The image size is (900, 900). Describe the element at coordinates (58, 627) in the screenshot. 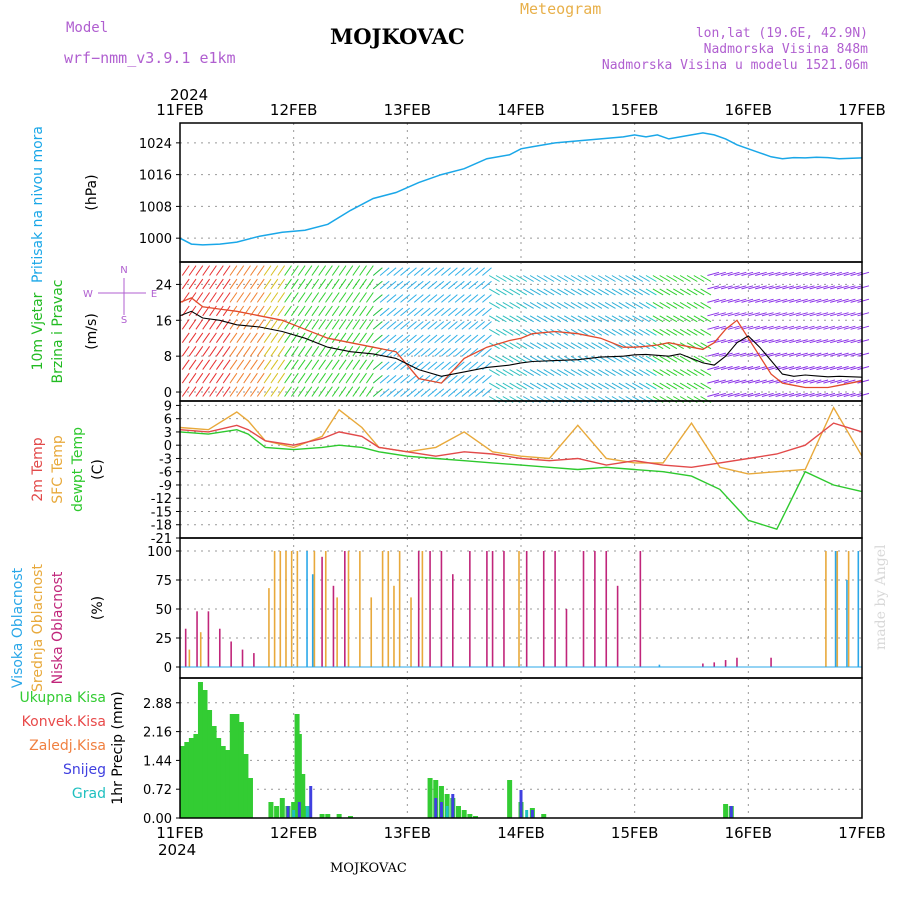

I see `low-cloud-axis-title: Niska Oblacnost` at that location.